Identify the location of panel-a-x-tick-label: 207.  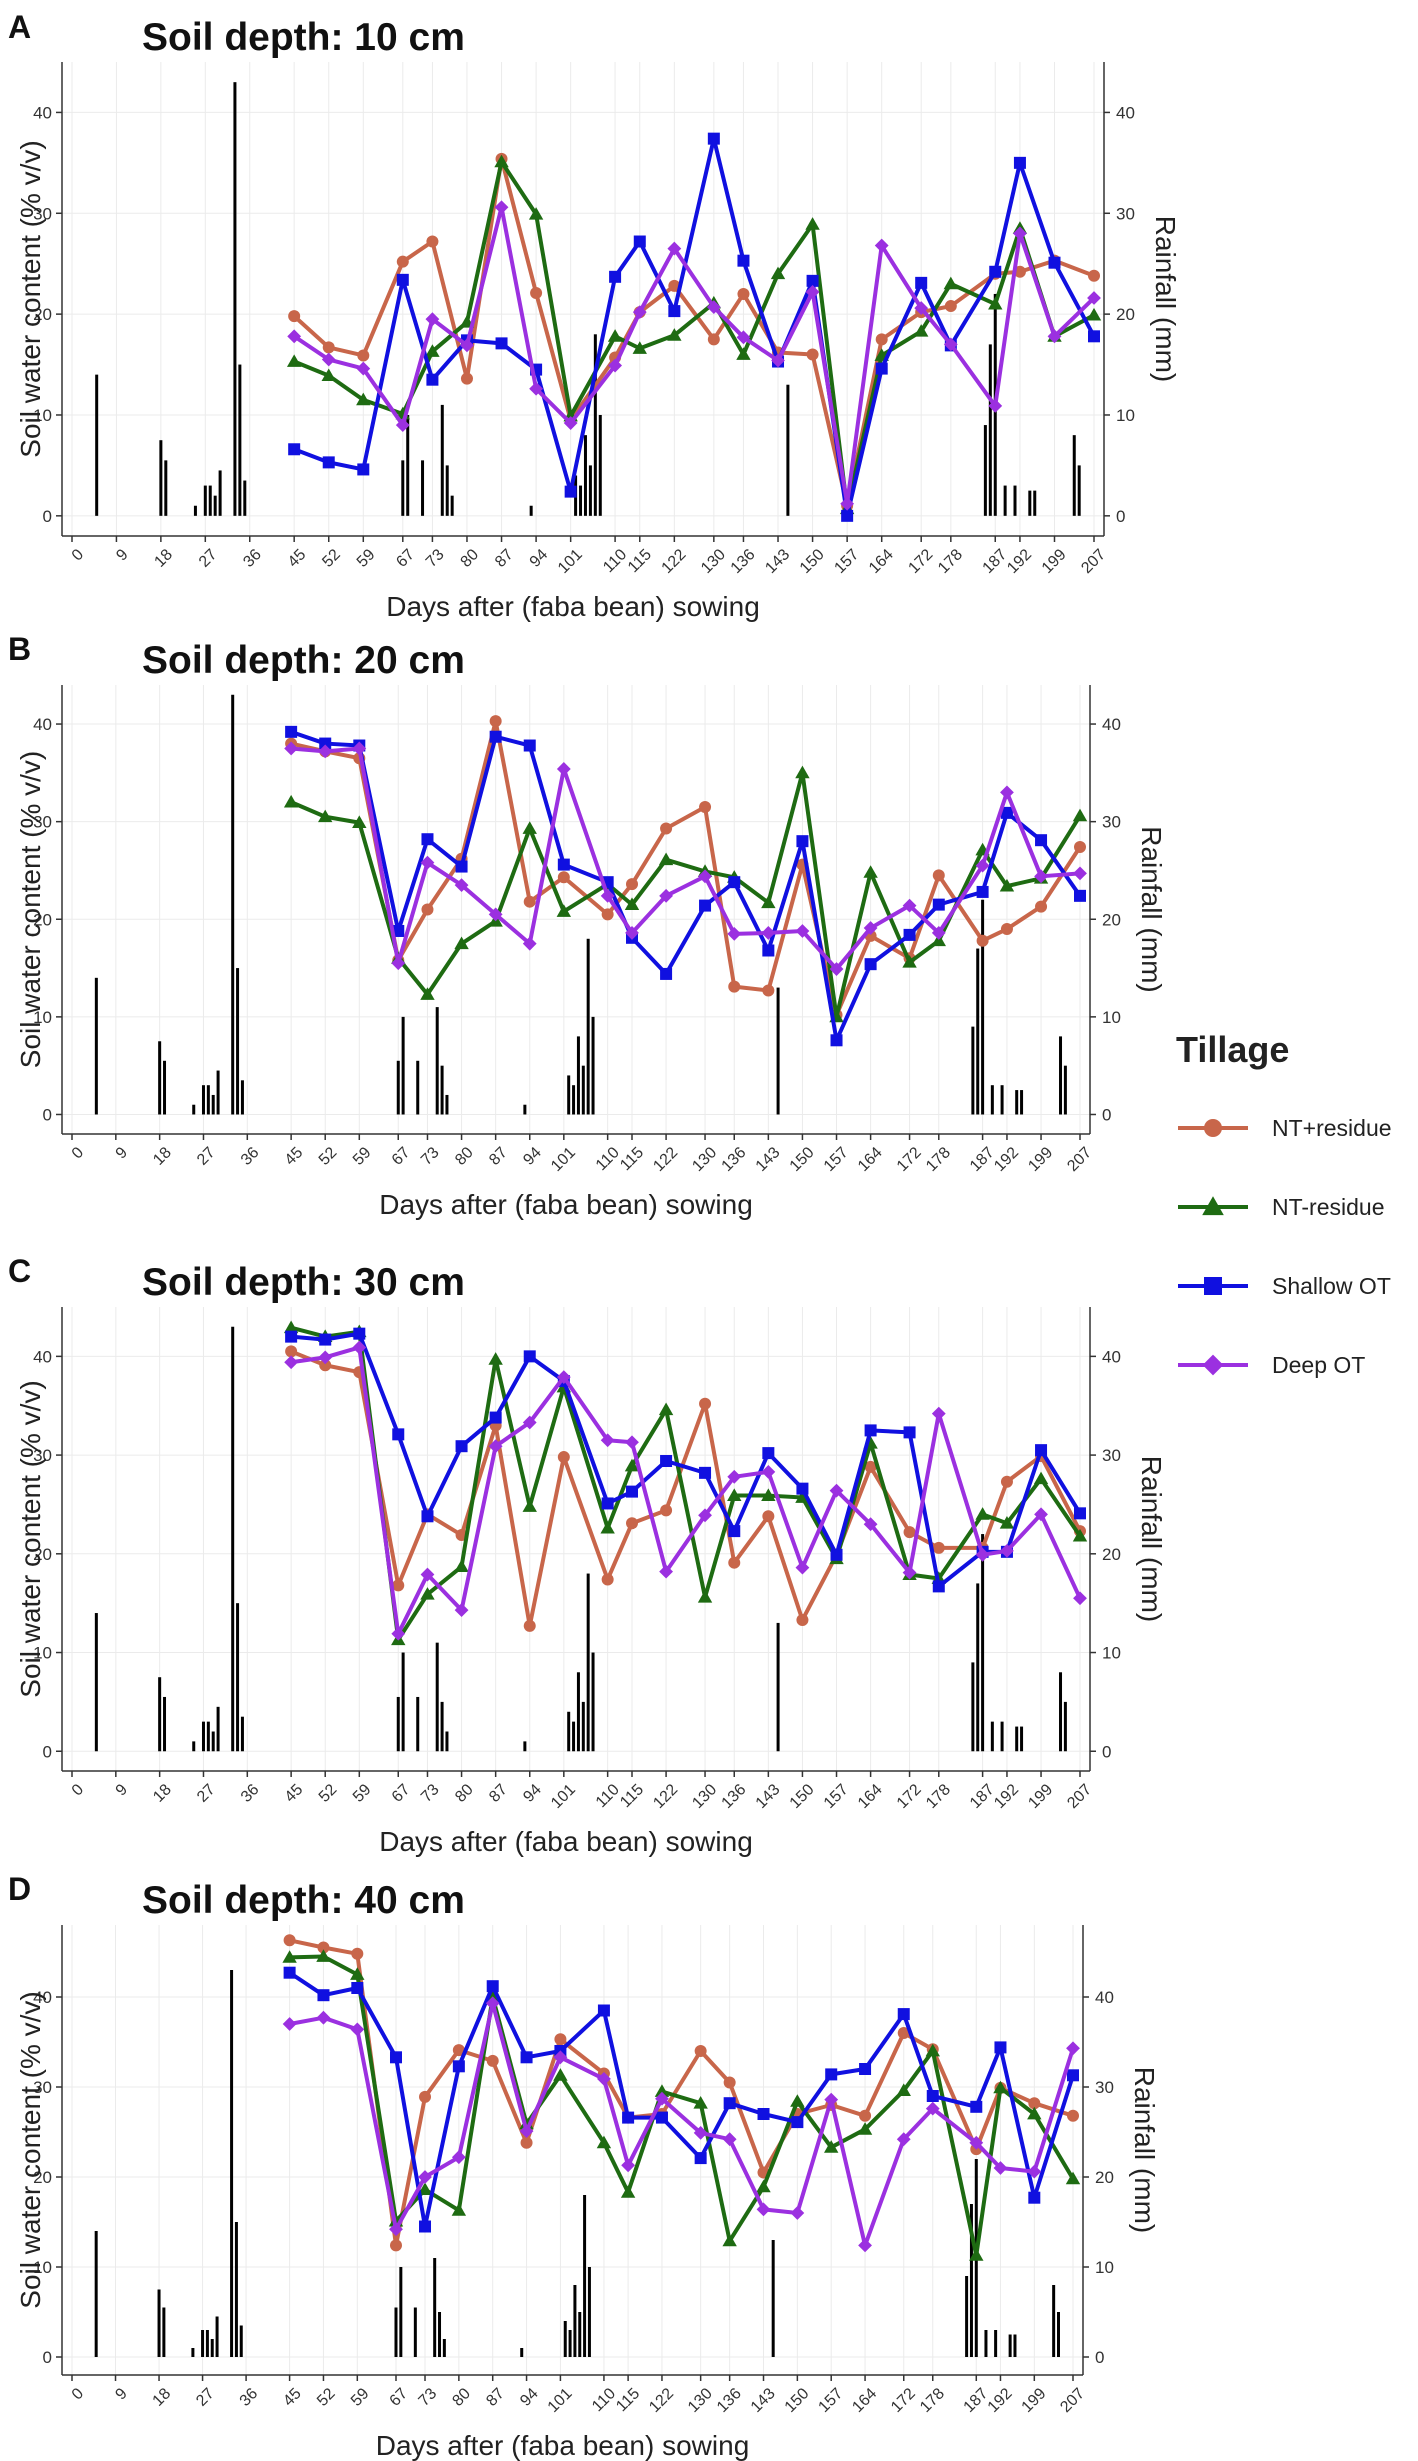
(1093, 561).